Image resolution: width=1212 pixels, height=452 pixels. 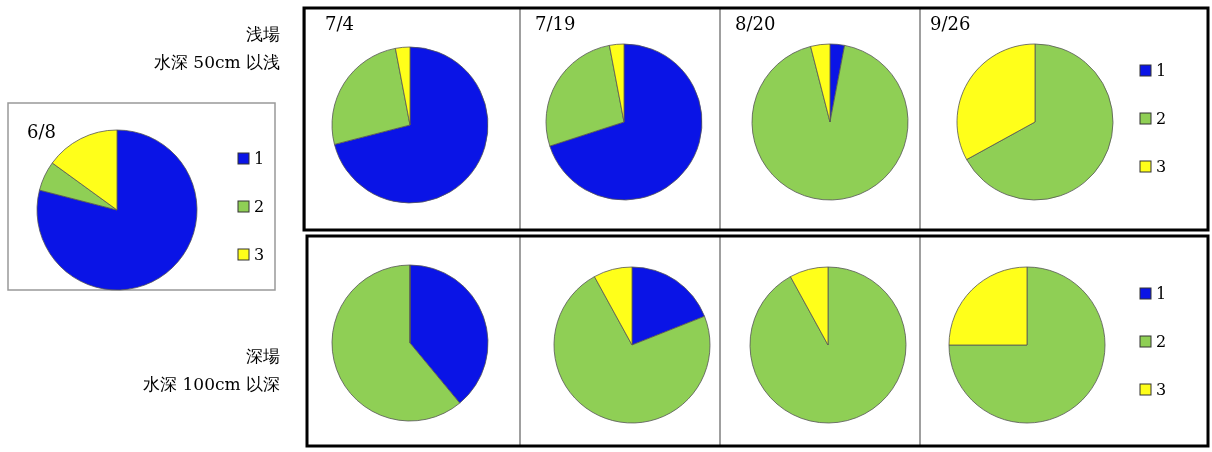 What do you see at coordinates (339, 23) in the screenshot?
I see `chart-title: 7/4` at bounding box center [339, 23].